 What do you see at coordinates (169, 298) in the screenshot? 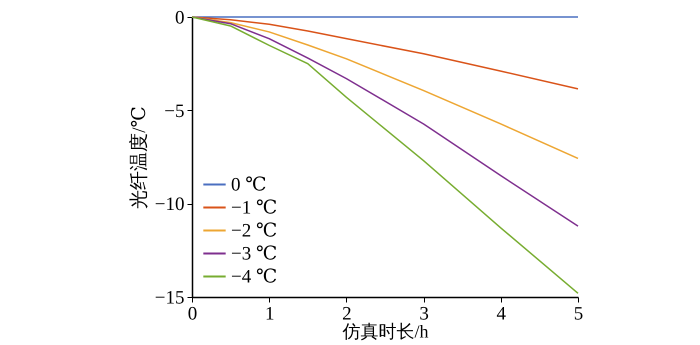
I see `y-tick-label: −15` at bounding box center [169, 298].